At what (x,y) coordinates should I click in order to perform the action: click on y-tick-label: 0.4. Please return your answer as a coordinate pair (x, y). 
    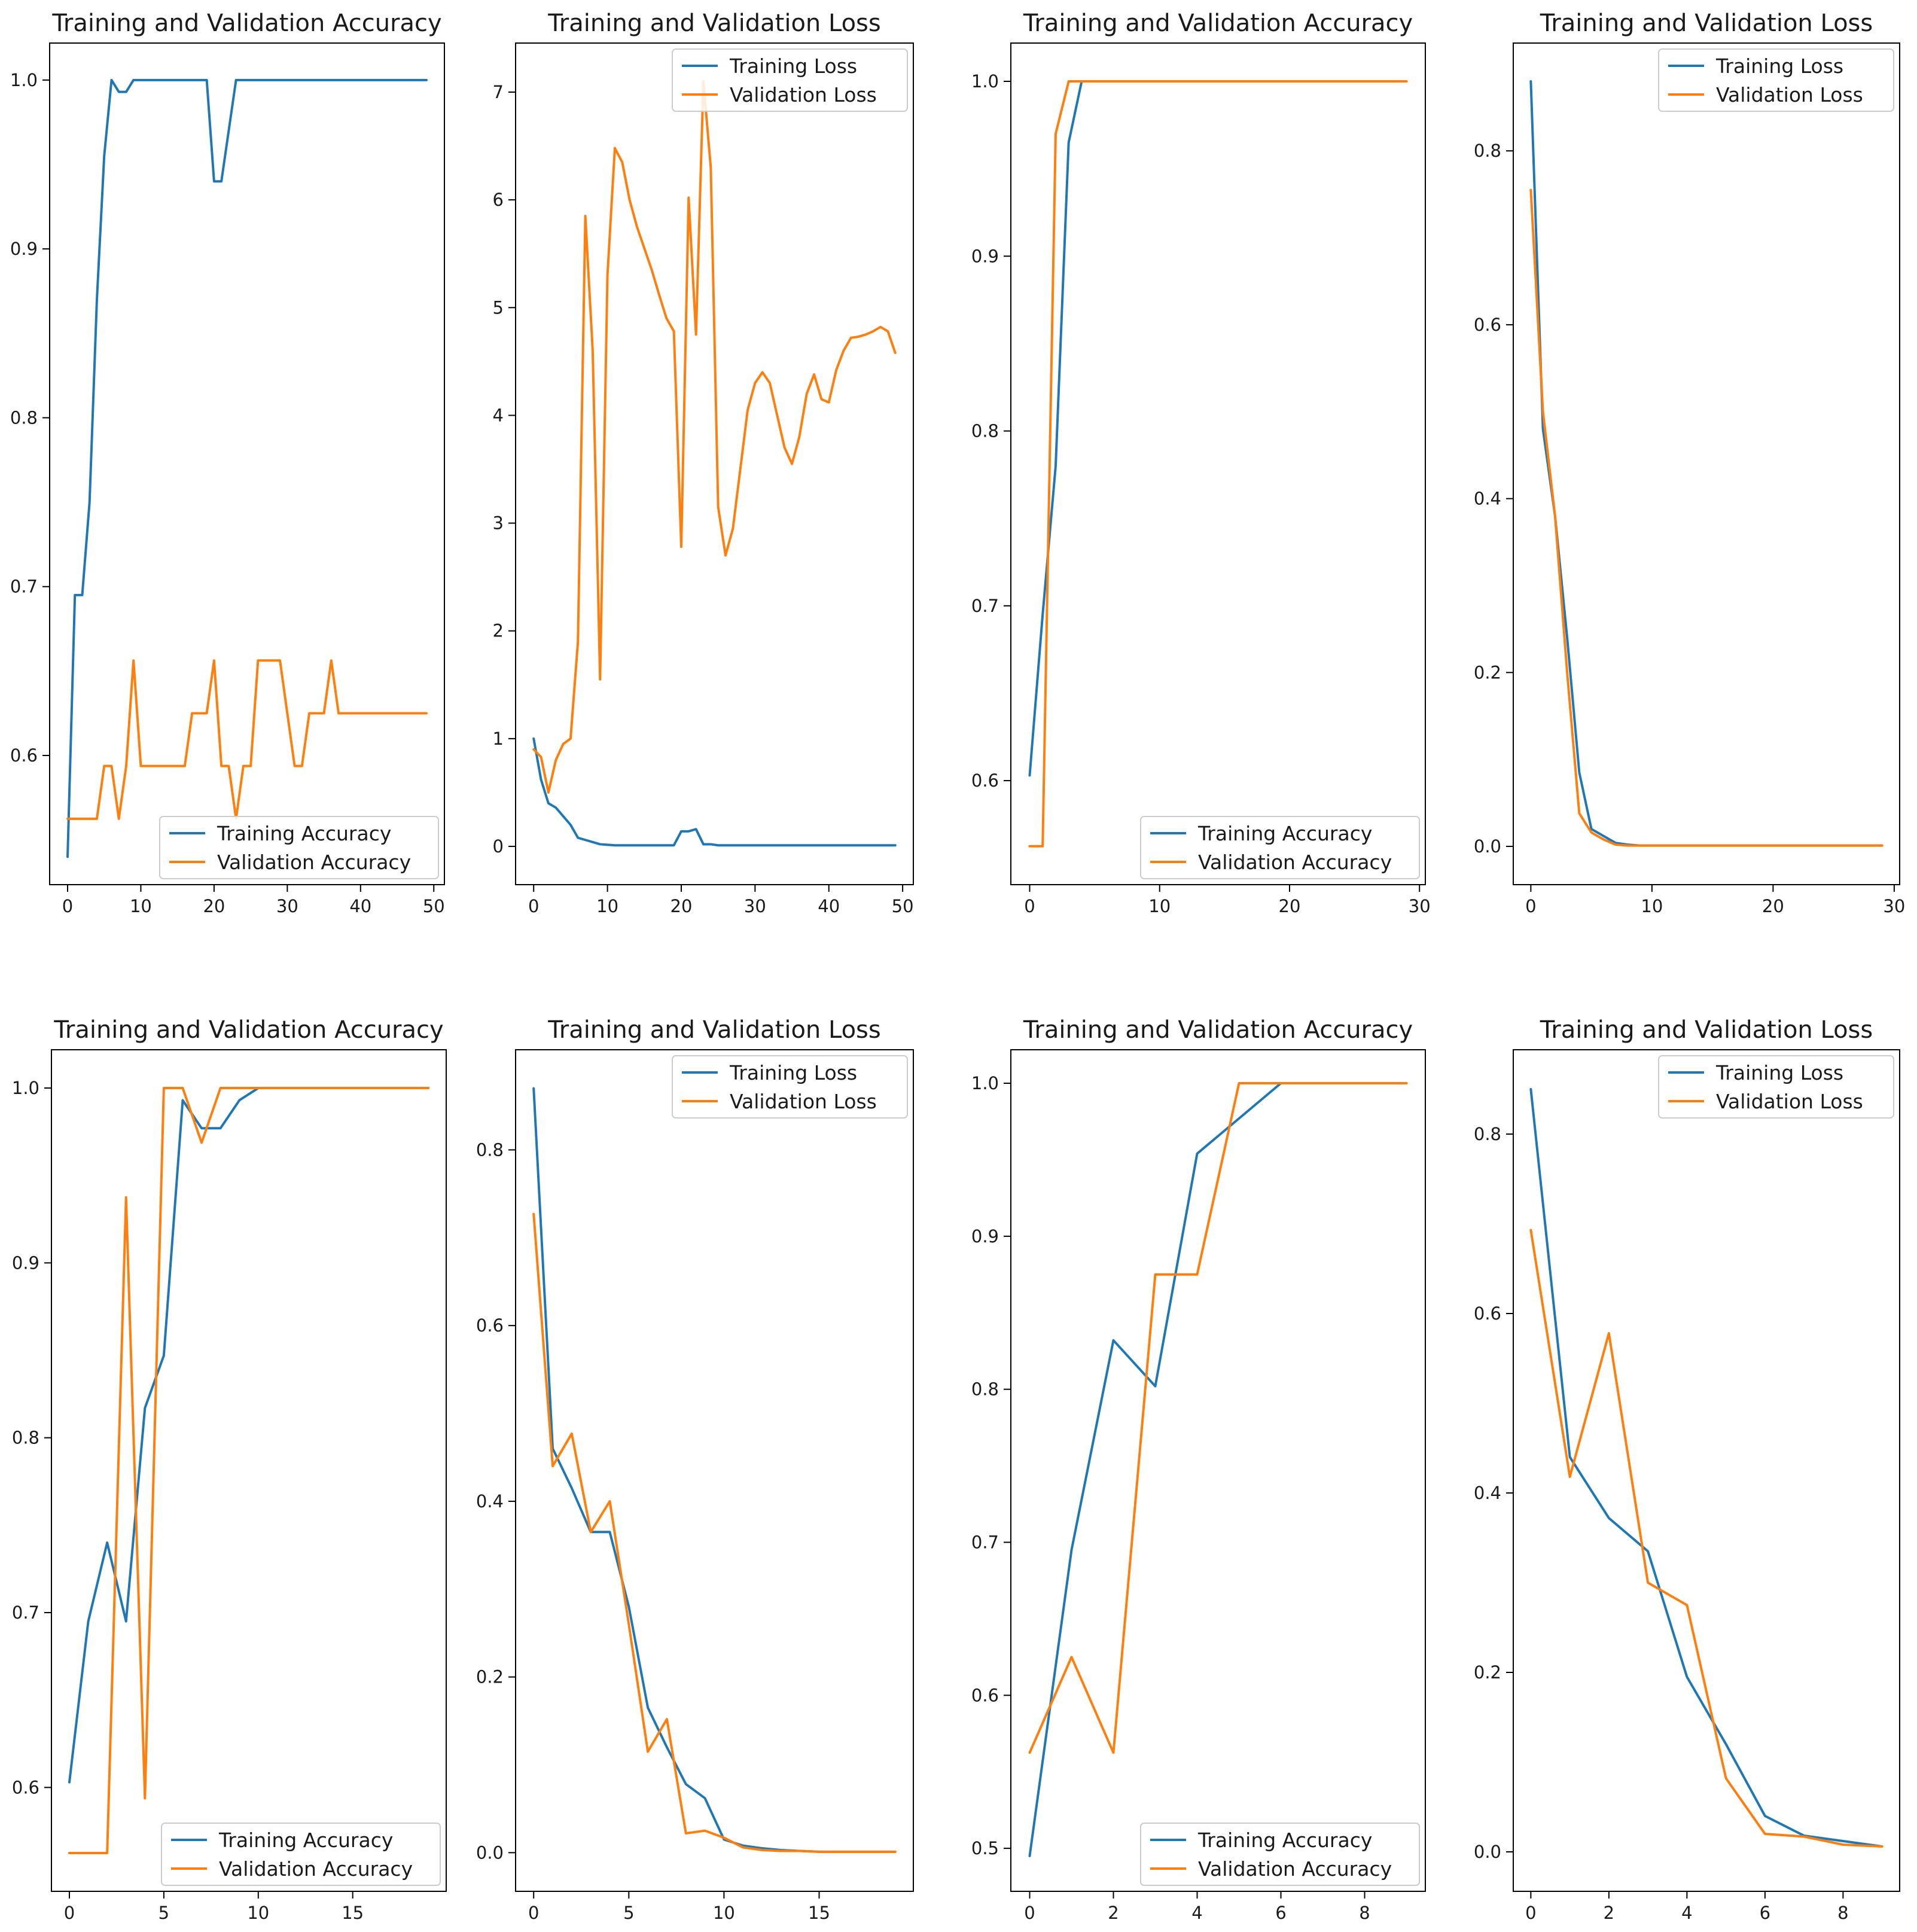
    Looking at the image, I should click on (1487, 499).